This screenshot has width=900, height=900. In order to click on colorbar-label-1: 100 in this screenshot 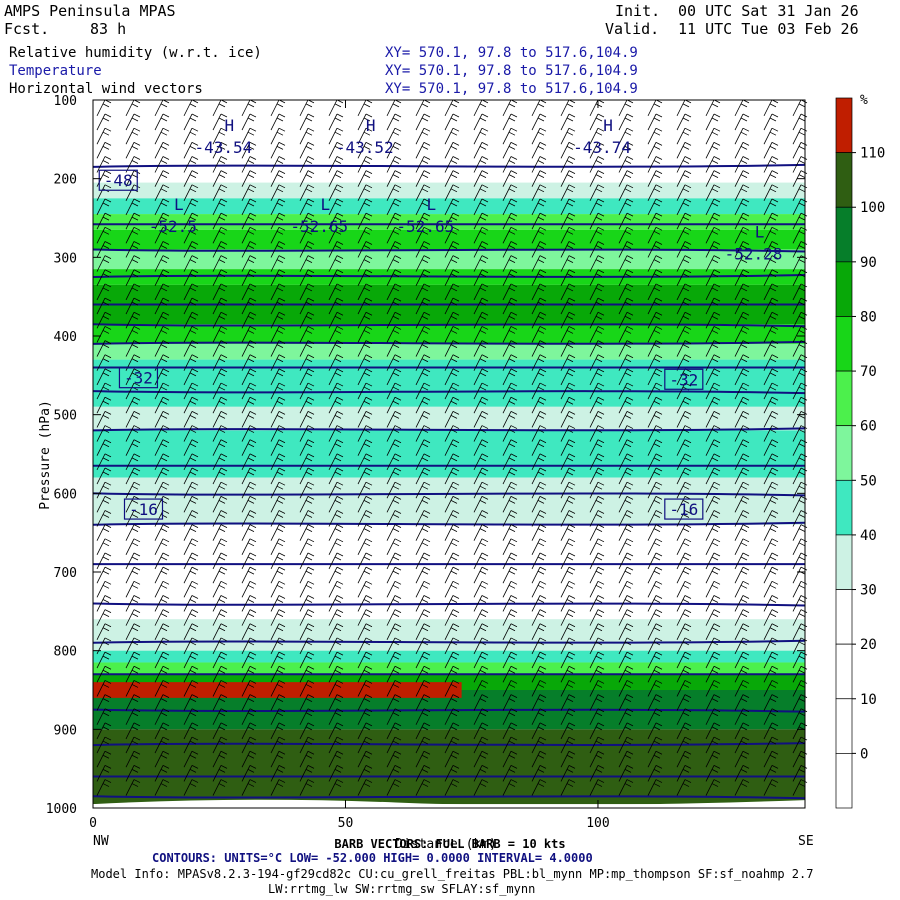, I will do `click(872, 208)`.